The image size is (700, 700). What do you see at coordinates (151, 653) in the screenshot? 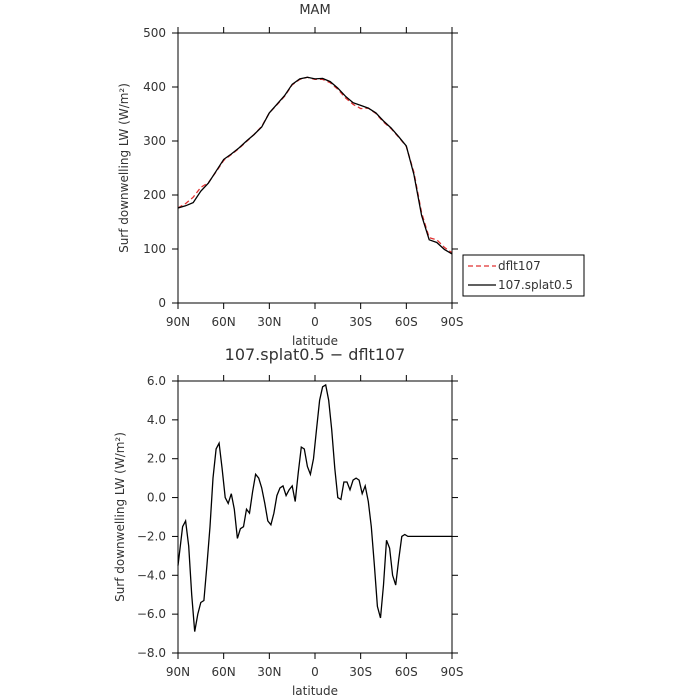
I see `bottom-y-tick-label: −8.0` at bounding box center [151, 653].